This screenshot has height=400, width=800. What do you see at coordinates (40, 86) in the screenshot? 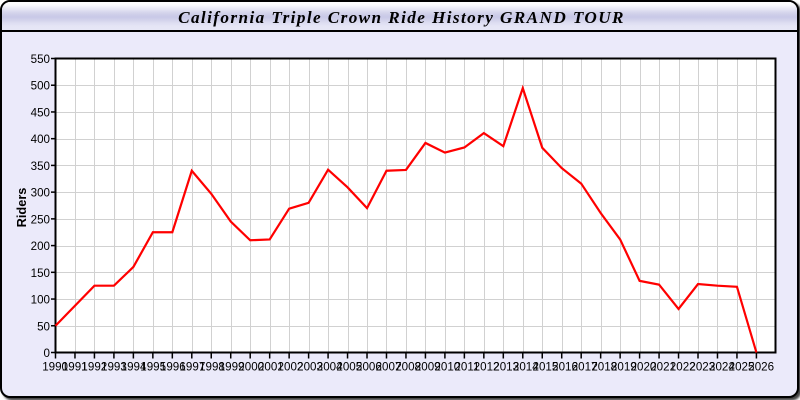
I see `svg-text: 500` at bounding box center [40, 86].